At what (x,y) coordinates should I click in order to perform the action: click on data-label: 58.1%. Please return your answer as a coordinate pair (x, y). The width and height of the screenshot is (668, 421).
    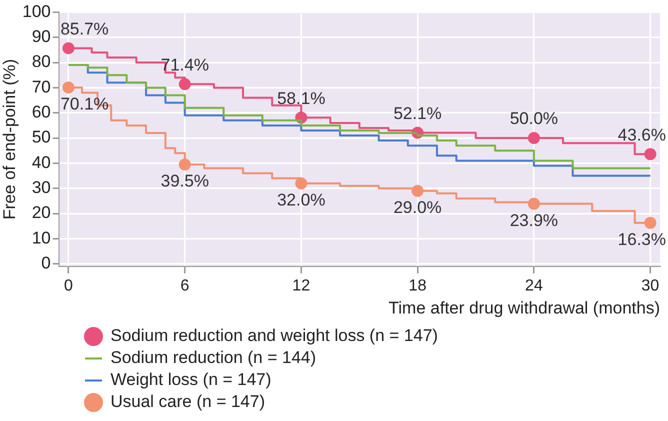
    Looking at the image, I should click on (301, 98).